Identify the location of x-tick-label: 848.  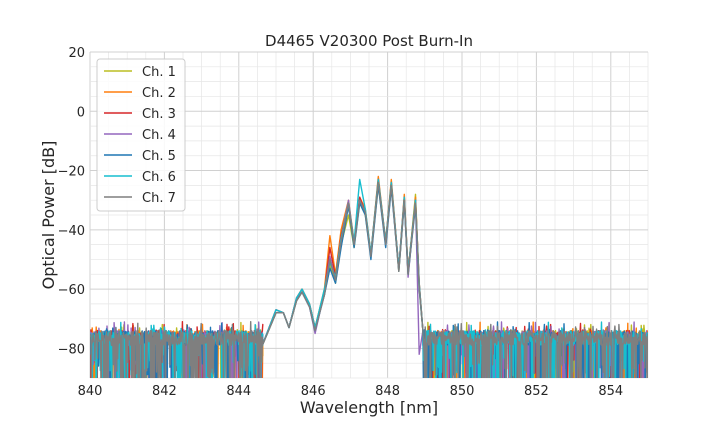
(387, 391).